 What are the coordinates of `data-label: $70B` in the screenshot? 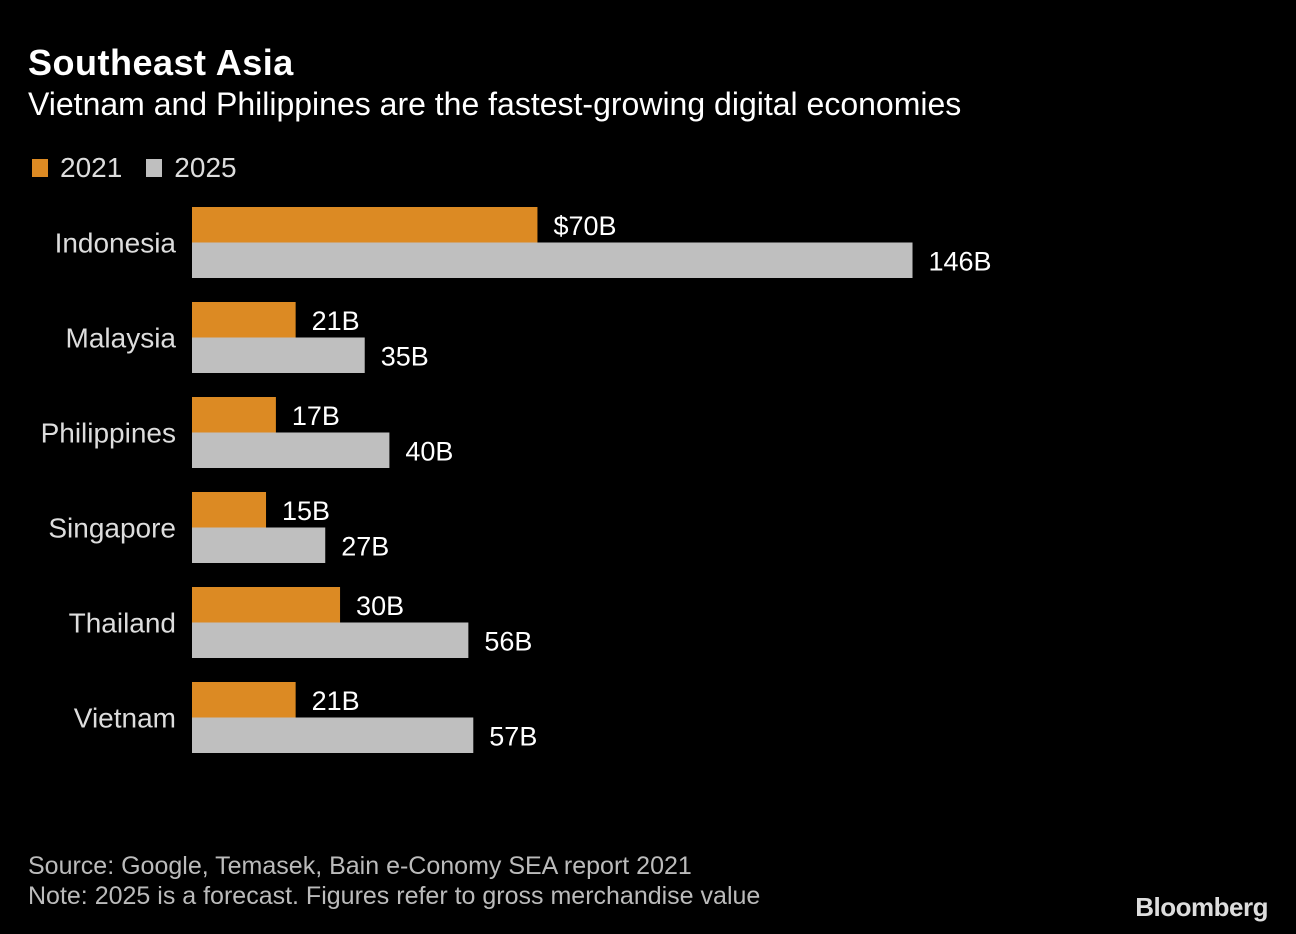 It's located at (584, 226).